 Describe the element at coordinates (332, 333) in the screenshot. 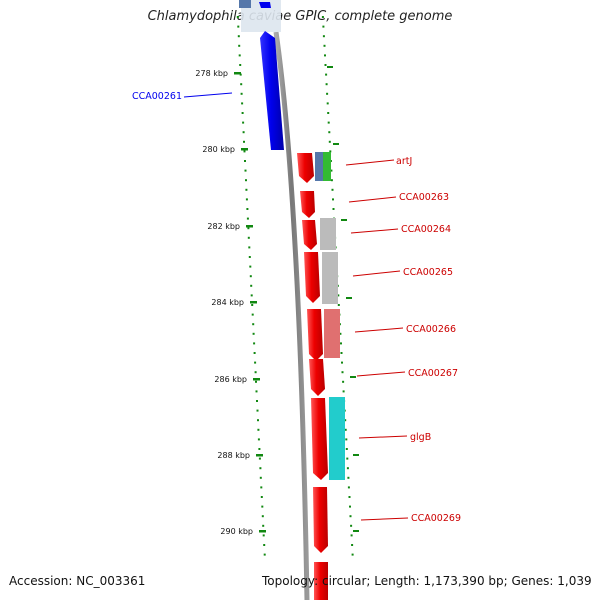

I see `cog-cca00266-salmon` at that location.